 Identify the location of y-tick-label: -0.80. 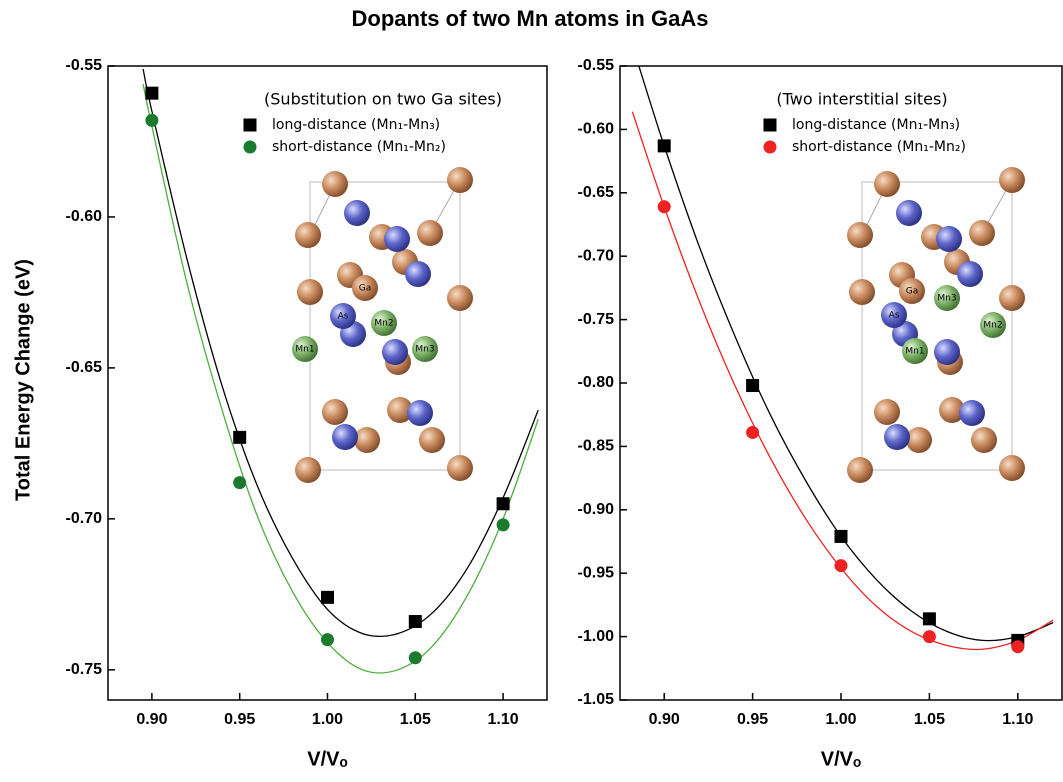
(596, 382).